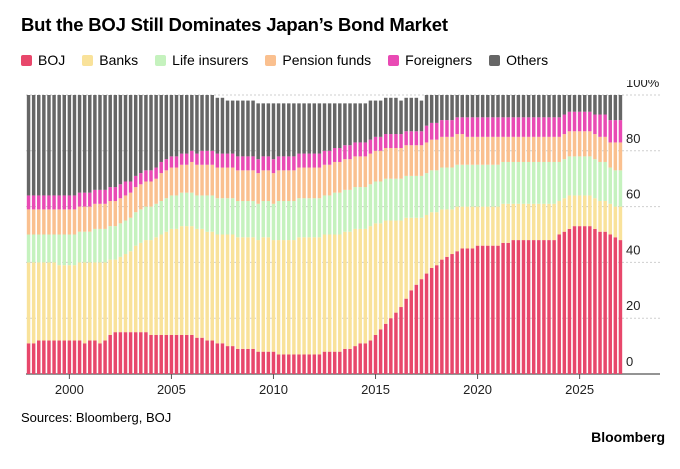 This screenshot has width=680, height=469. What do you see at coordinates (273, 389) in the screenshot?
I see `x-tick-label: 2010` at bounding box center [273, 389].